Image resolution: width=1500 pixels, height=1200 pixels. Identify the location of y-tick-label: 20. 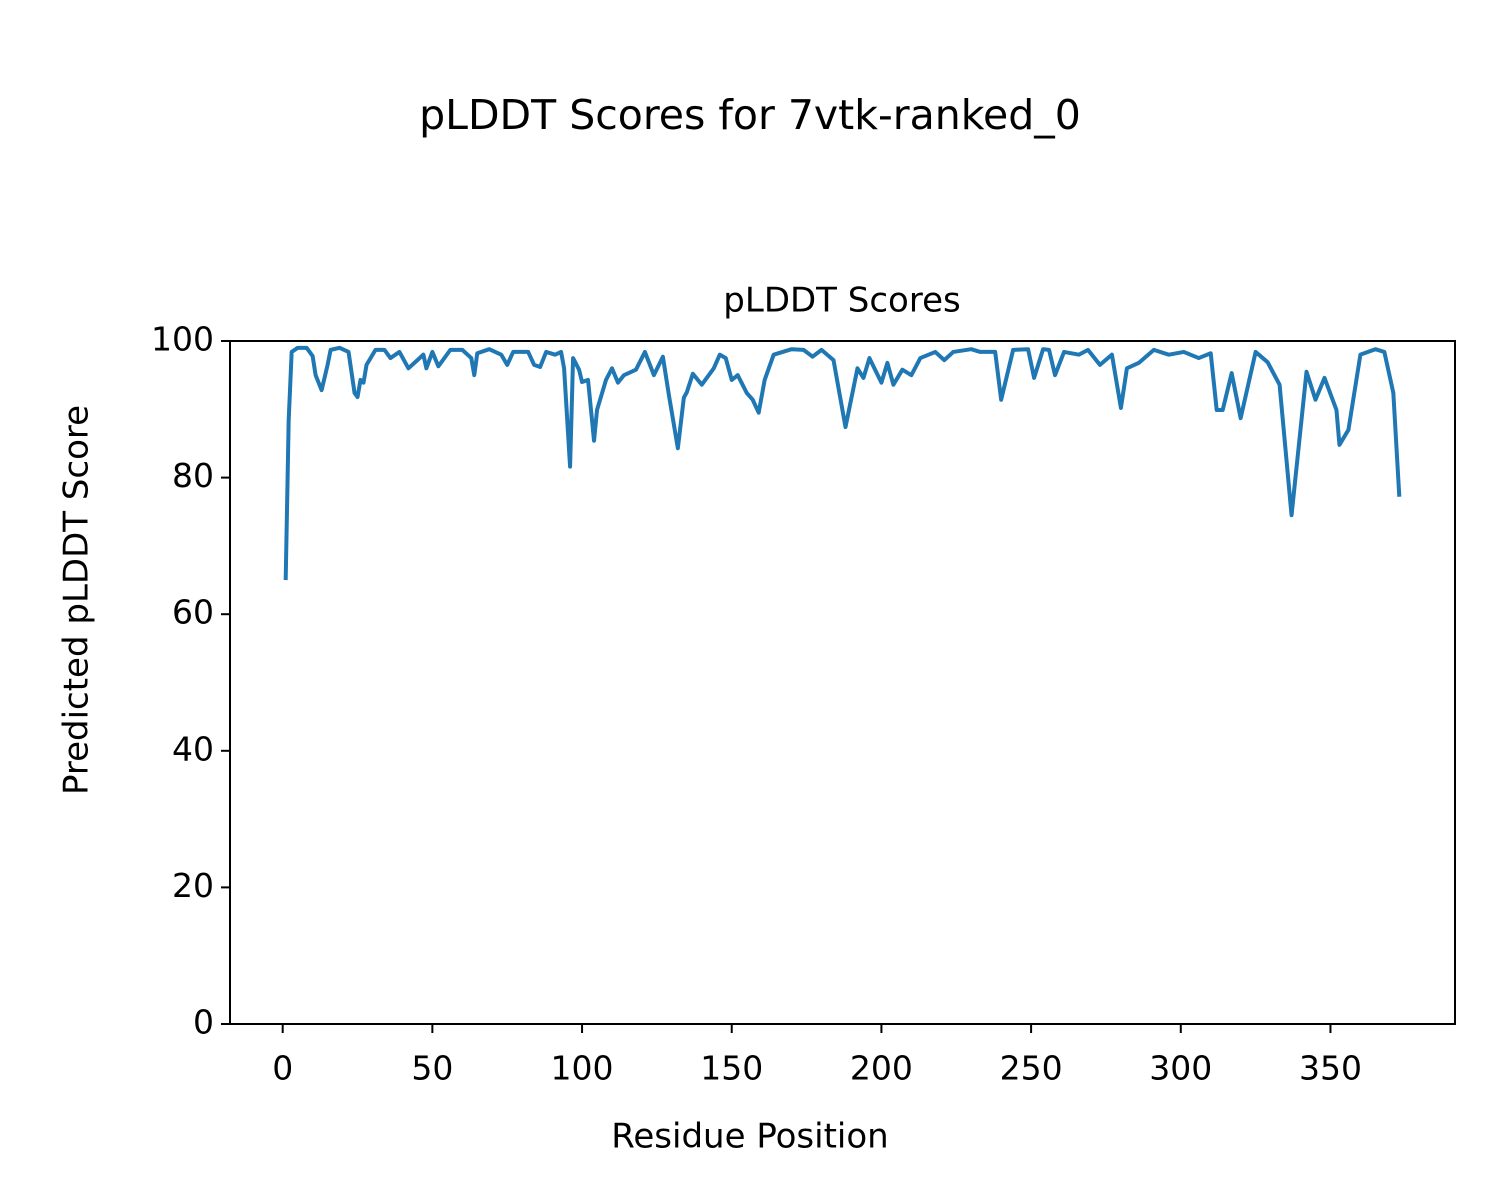
(193, 885).